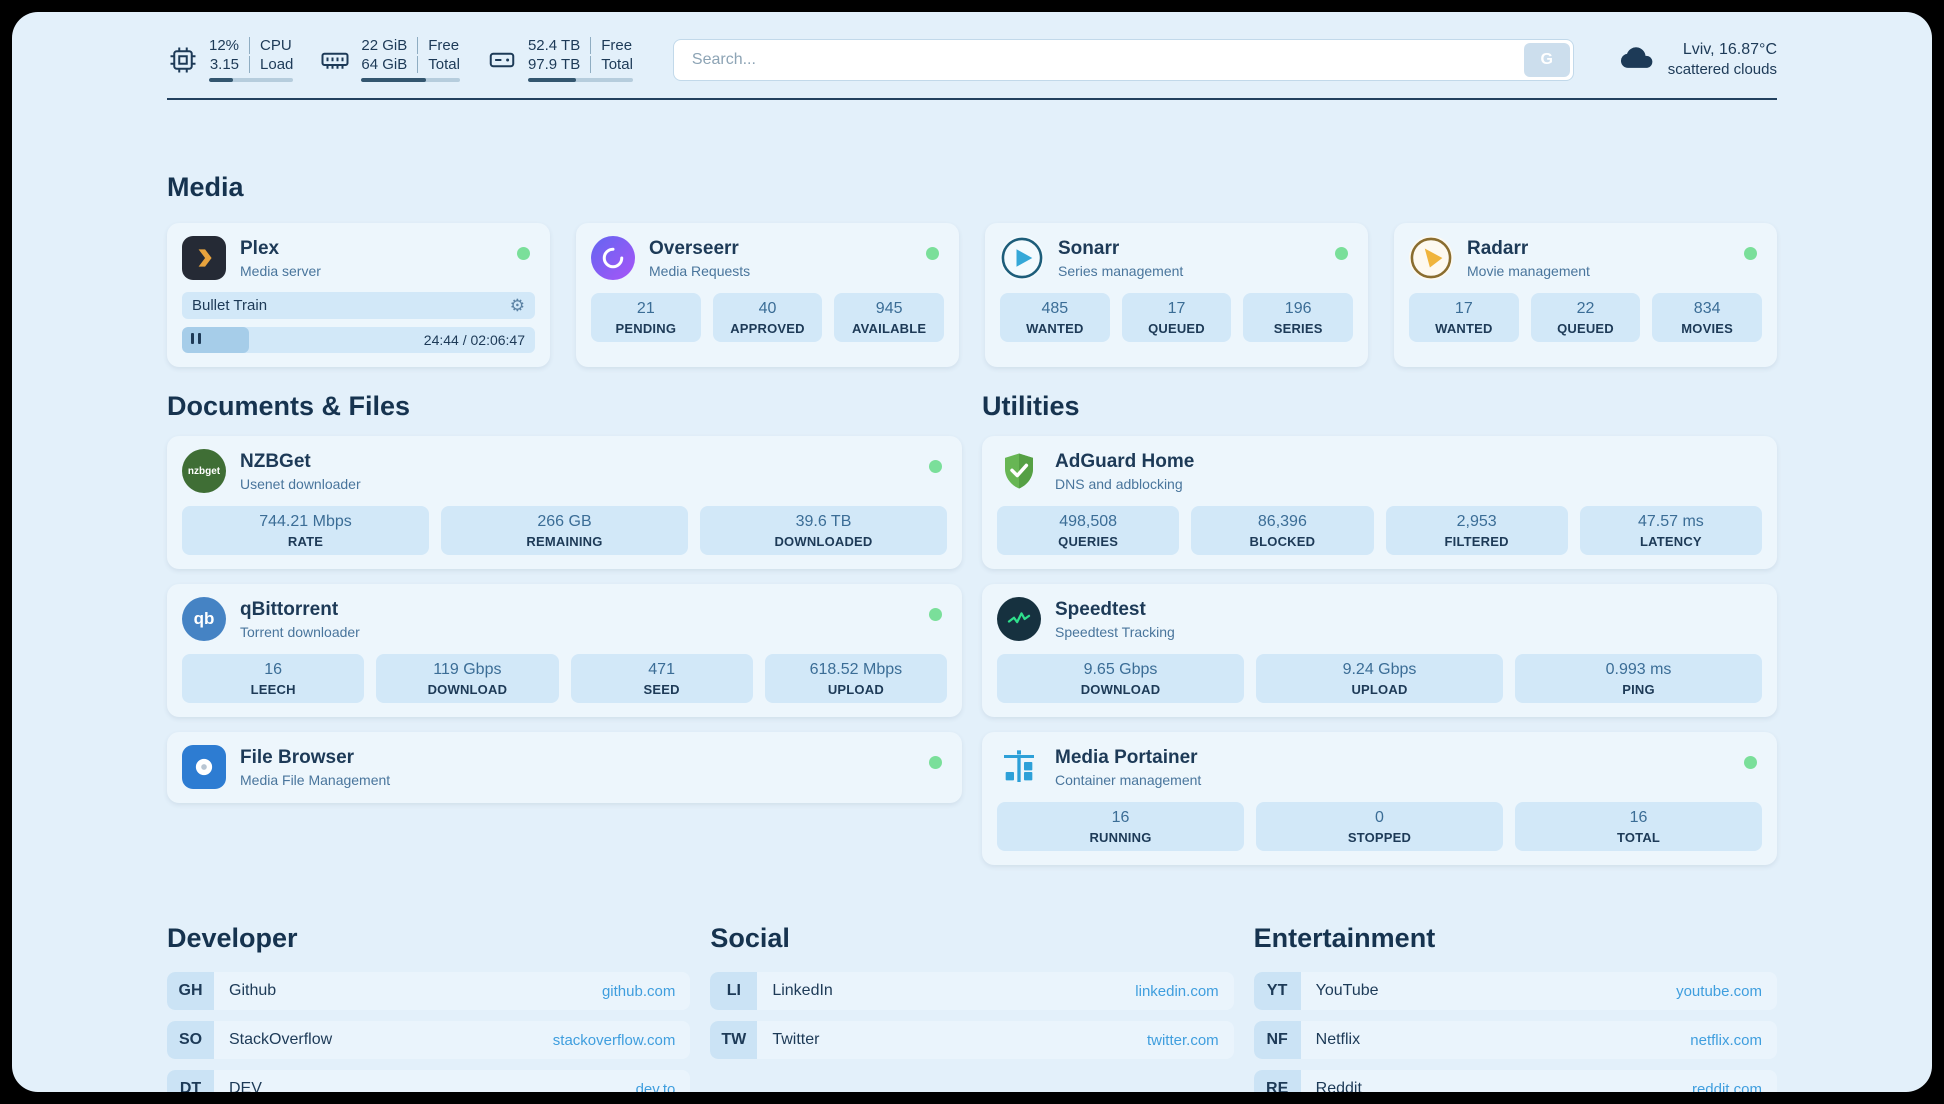 The image size is (1944, 1104). What do you see at coordinates (1750, 762) in the screenshot?
I see `portainer-status-dot` at bounding box center [1750, 762].